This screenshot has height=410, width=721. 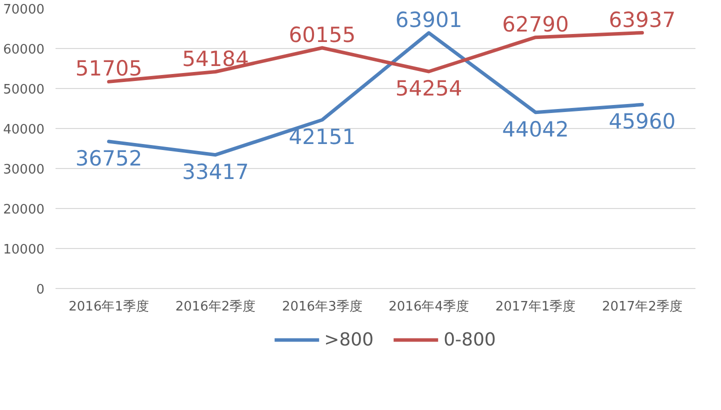 What do you see at coordinates (428, 88) in the screenshot?
I see `data-label: 54254` at bounding box center [428, 88].